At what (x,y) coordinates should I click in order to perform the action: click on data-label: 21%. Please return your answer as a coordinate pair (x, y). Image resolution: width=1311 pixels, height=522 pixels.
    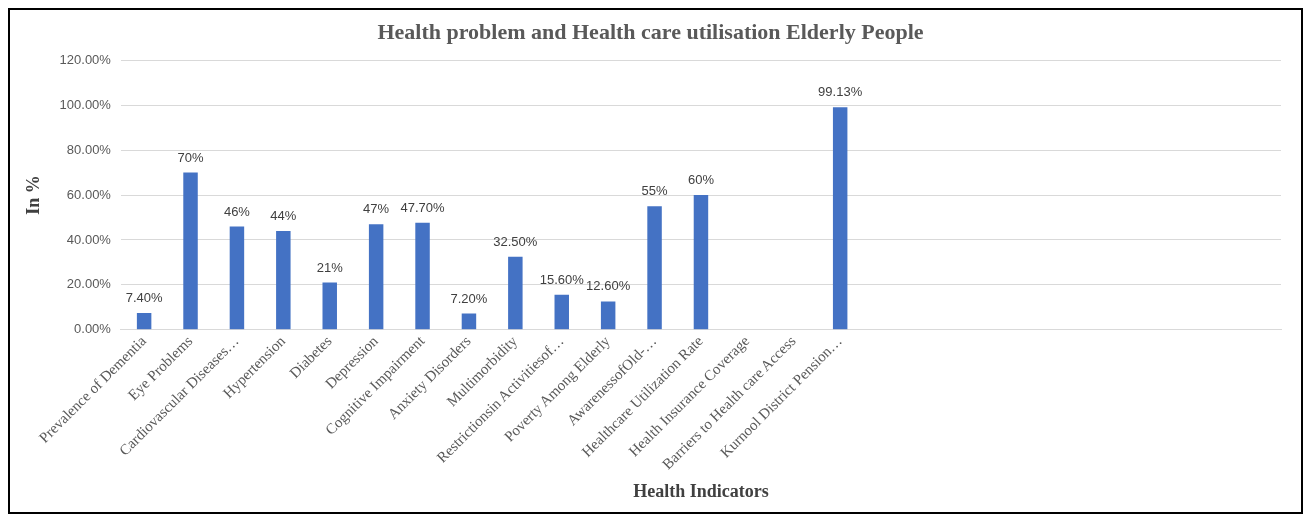
    Looking at the image, I should click on (330, 267).